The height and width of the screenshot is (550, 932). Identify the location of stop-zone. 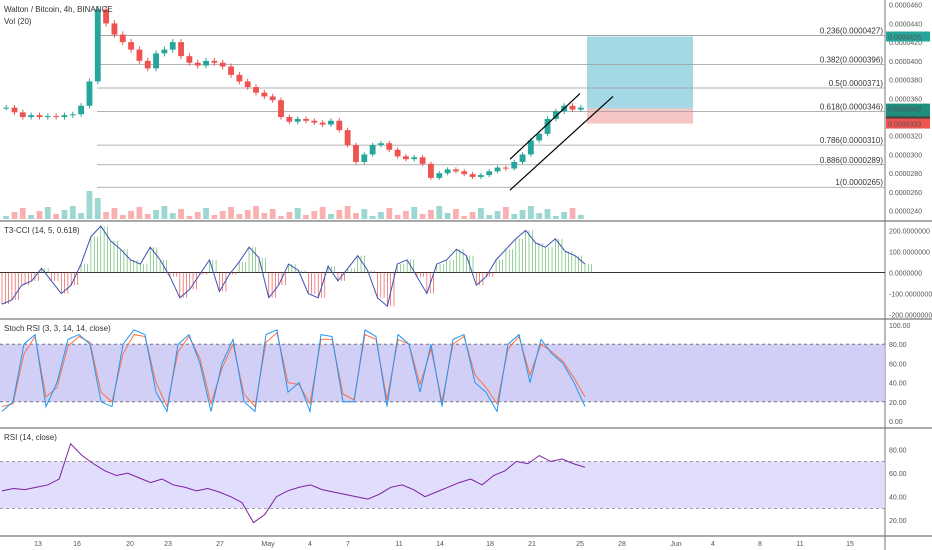
(640, 116).